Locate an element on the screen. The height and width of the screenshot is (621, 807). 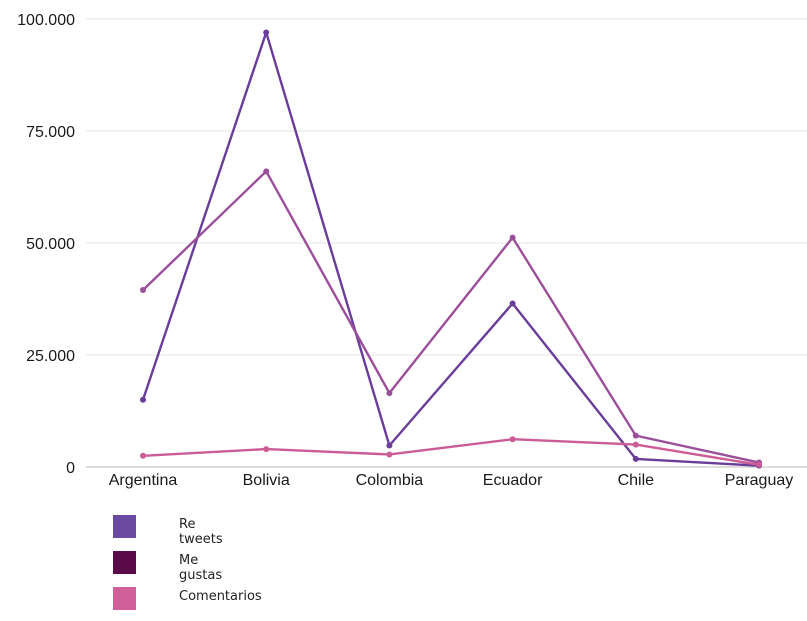
y-tick-label: 75.000 is located at coordinates (50, 132).